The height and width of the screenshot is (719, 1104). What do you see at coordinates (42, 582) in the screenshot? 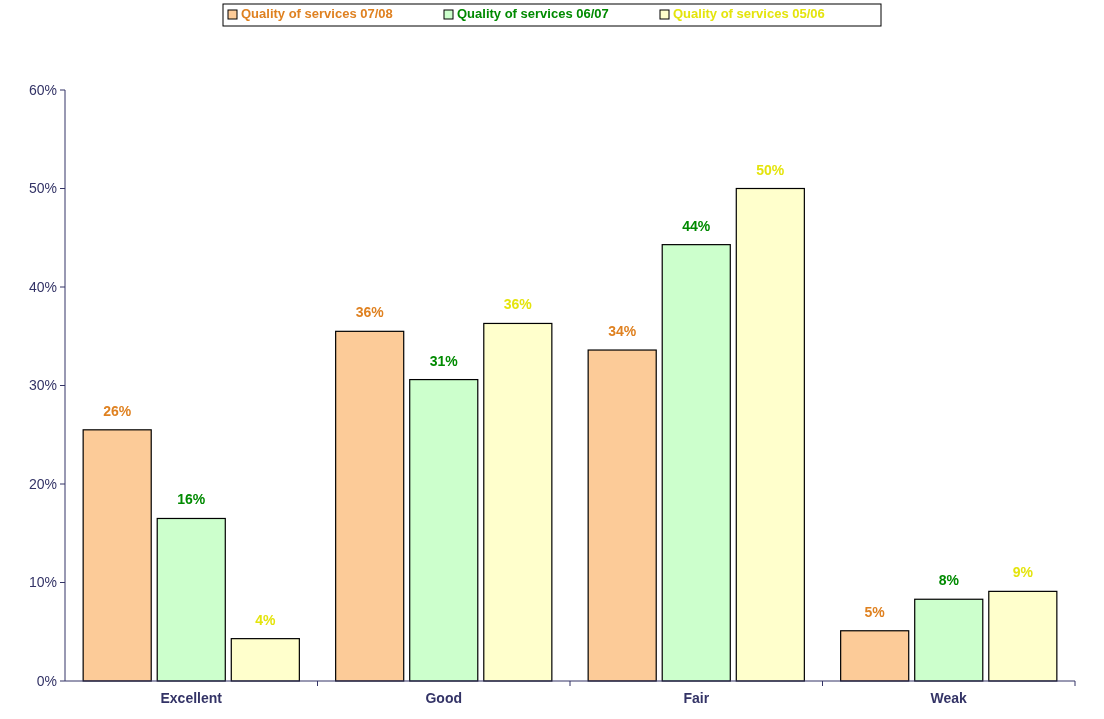
I see `y-tick-label: 10%` at bounding box center [42, 582].